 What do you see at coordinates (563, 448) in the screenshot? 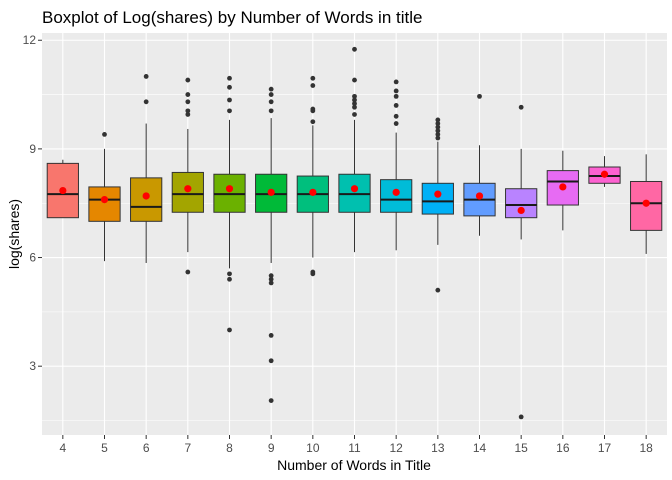
I see `x-tick-label: 16` at bounding box center [563, 448].